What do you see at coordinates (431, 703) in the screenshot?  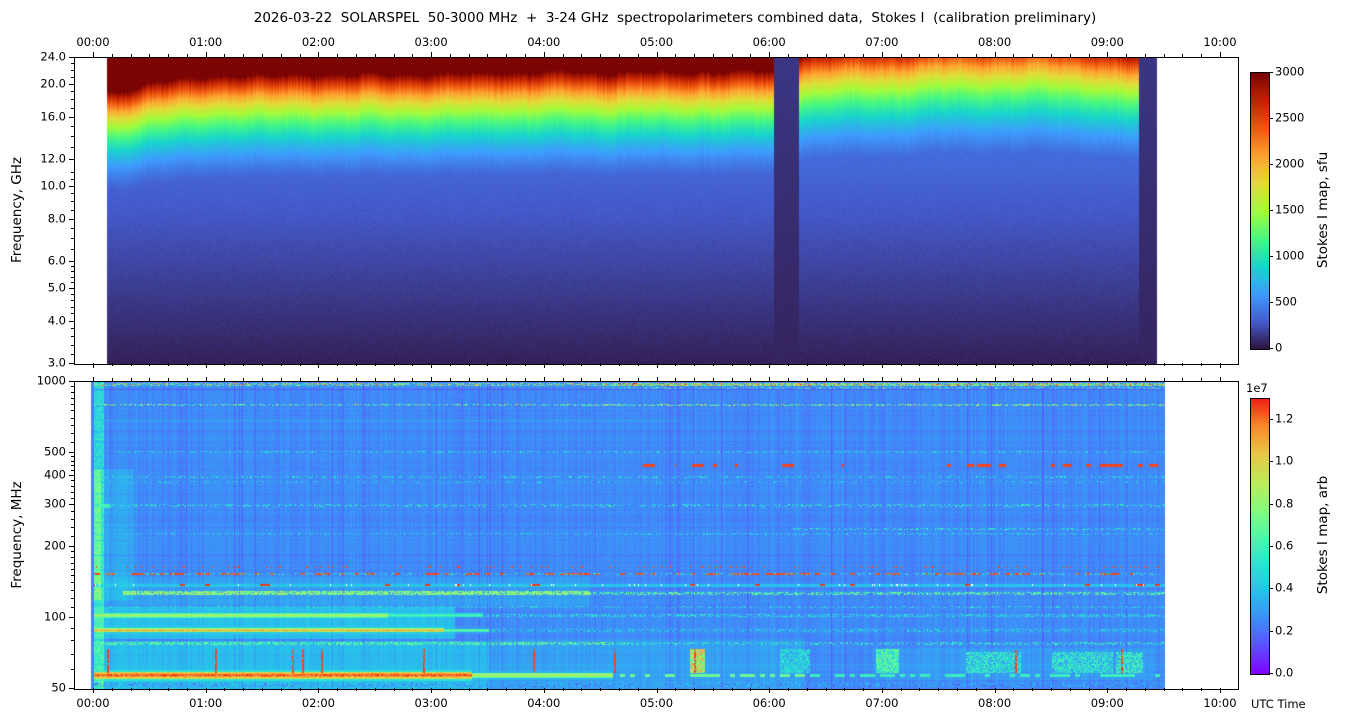 I see `x-tick-label-bottom: 03:00` at bounding box center [431, 703].